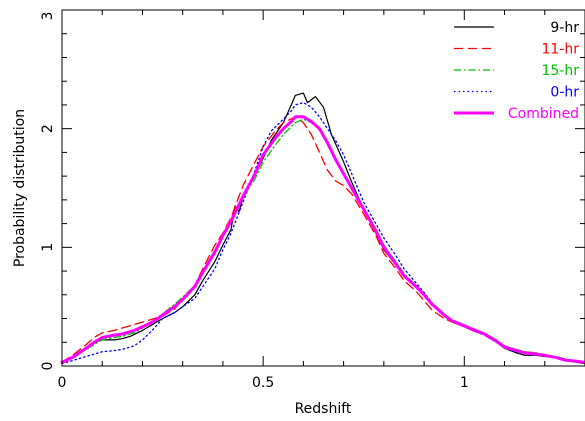 Image resolution: width=585 pixels, height=421 pixels. I want to click on legend-label-combined: Combined, so click(543, 114).